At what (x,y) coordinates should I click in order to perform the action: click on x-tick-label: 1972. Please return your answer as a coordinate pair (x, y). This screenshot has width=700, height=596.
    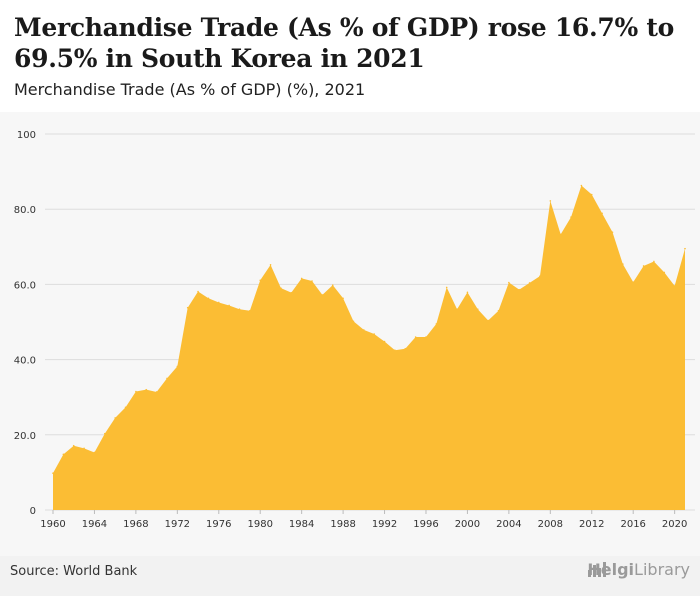
    Looking at the image, I should click on (177, 524).